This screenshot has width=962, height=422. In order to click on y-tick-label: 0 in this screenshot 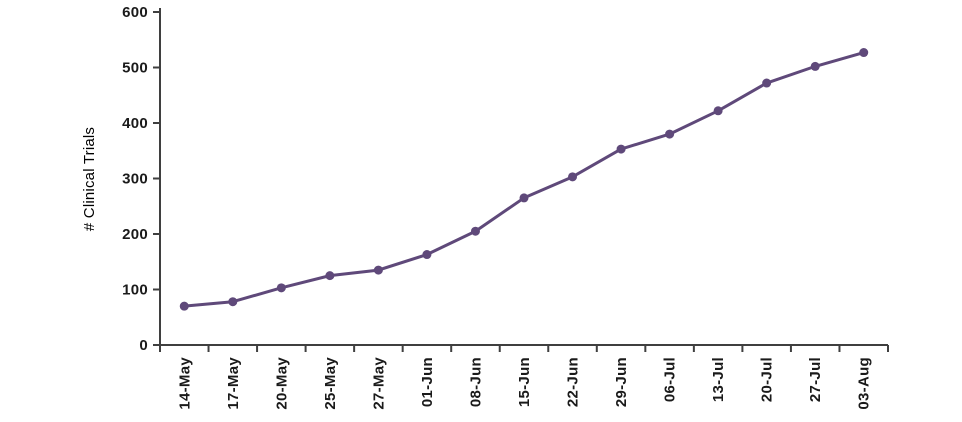, I will do `click(143, 345)`.